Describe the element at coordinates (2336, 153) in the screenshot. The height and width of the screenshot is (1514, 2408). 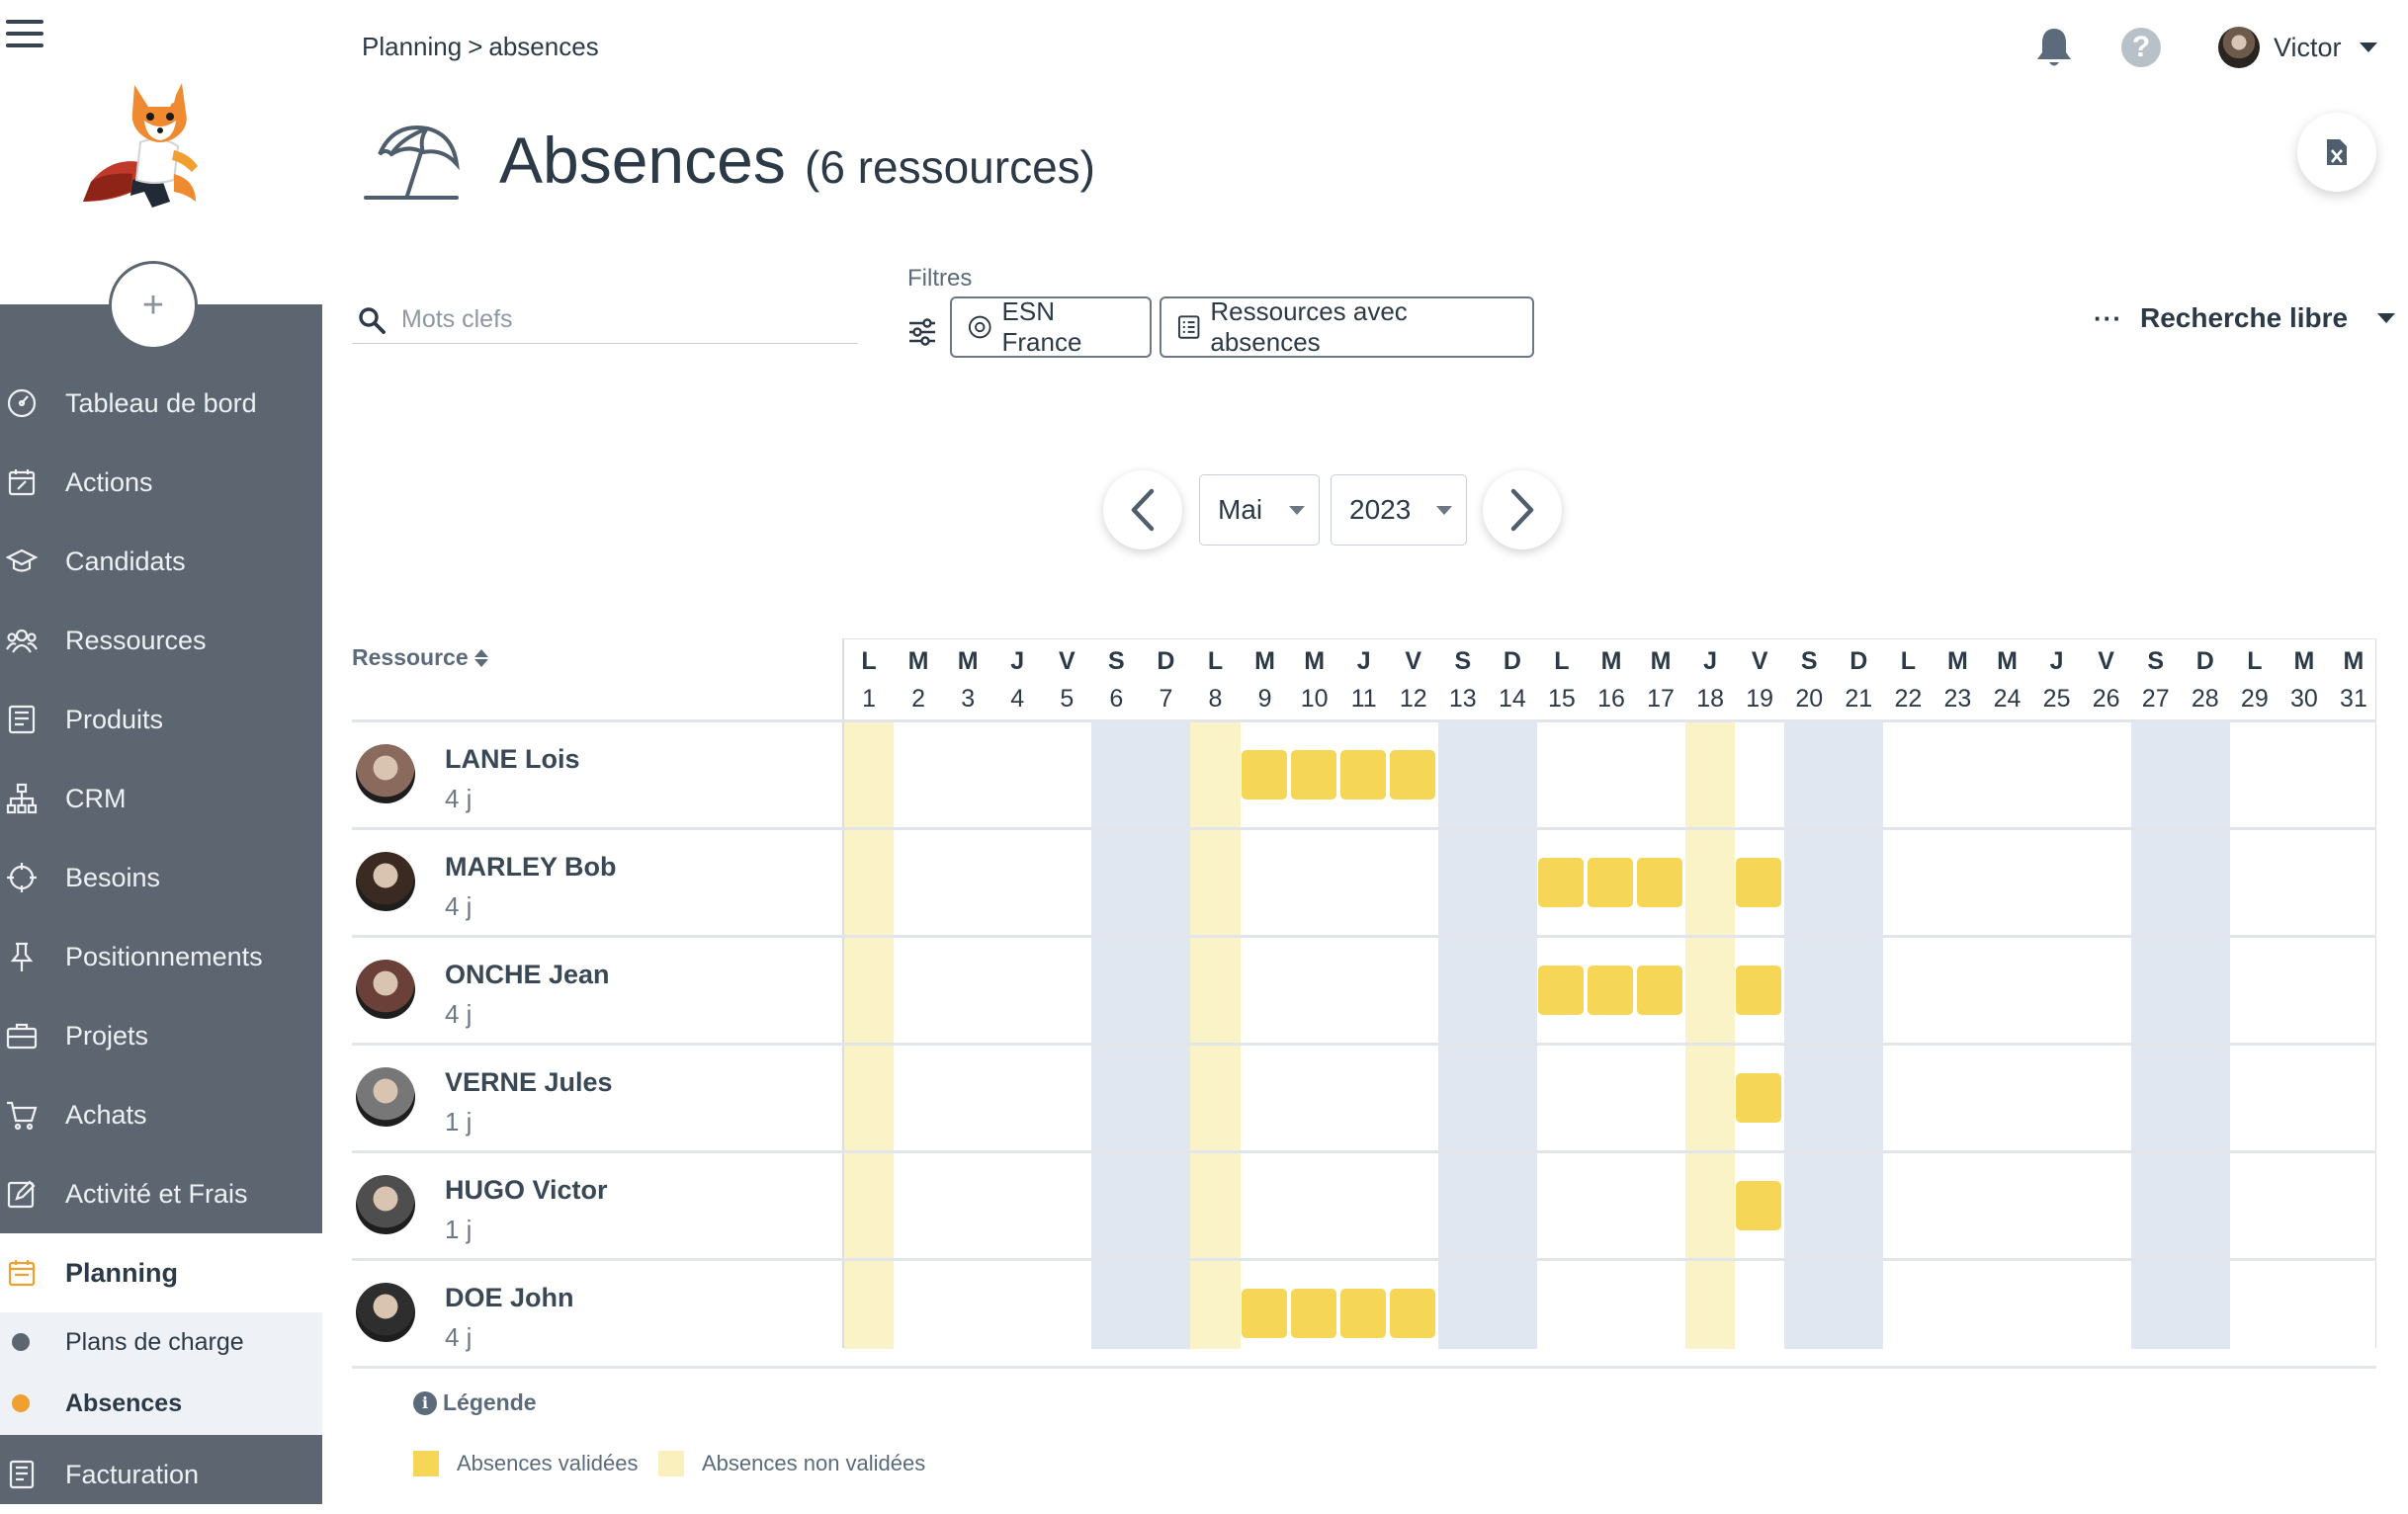
I see `export-excel-button` at that location.